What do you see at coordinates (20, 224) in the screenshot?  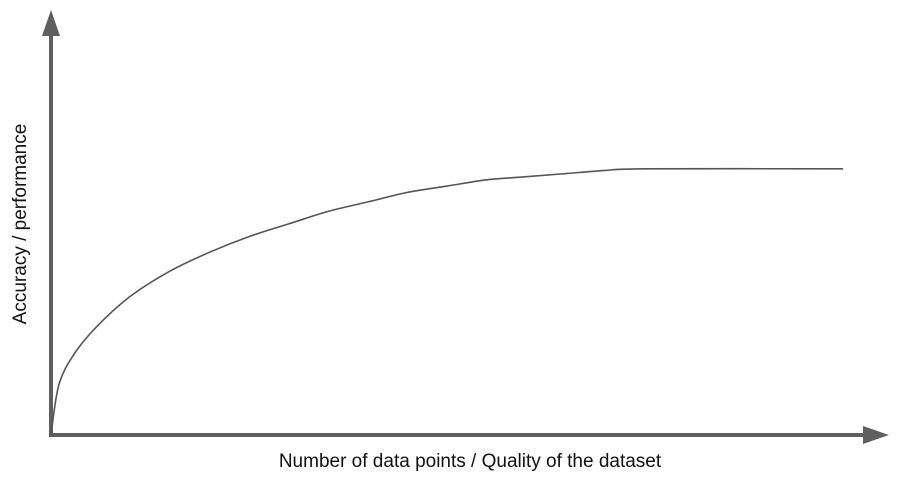 I see `y-axis-label: Accuracy / performance` at bounding box center [20, 224].